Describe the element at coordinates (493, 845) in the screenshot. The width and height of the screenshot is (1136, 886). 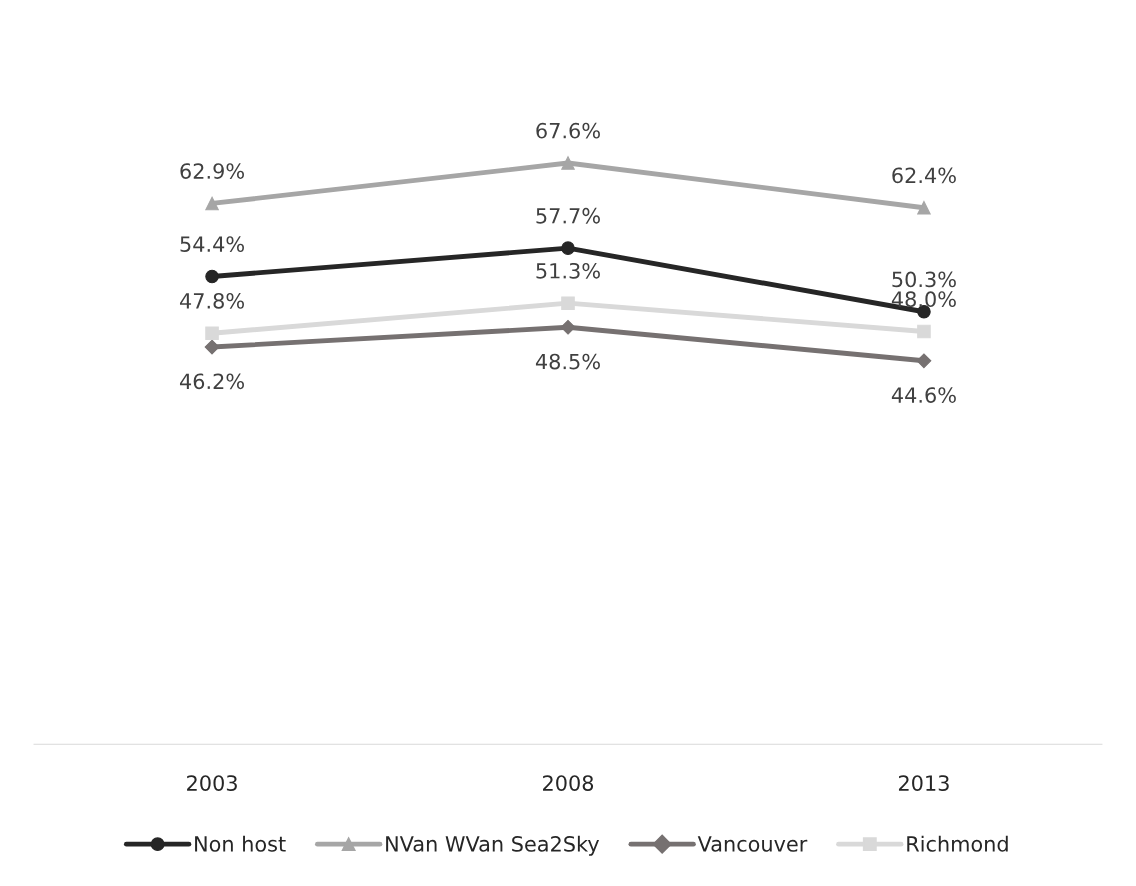
I see `legend-label: NVan WVan Sea2Sky` at that location.